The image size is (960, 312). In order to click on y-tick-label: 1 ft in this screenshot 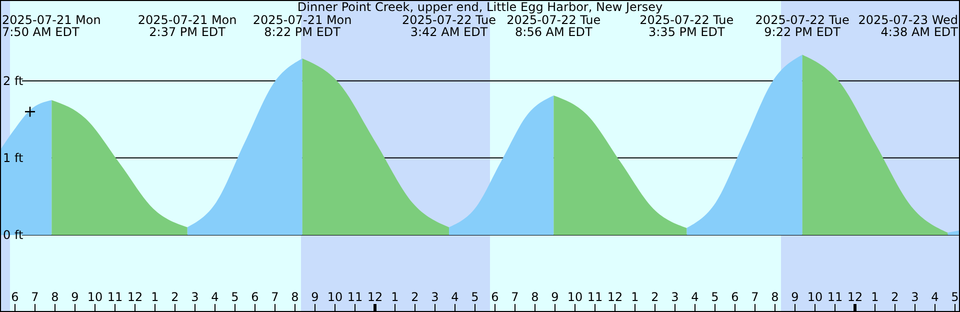, I will do `click(13, 158)`.